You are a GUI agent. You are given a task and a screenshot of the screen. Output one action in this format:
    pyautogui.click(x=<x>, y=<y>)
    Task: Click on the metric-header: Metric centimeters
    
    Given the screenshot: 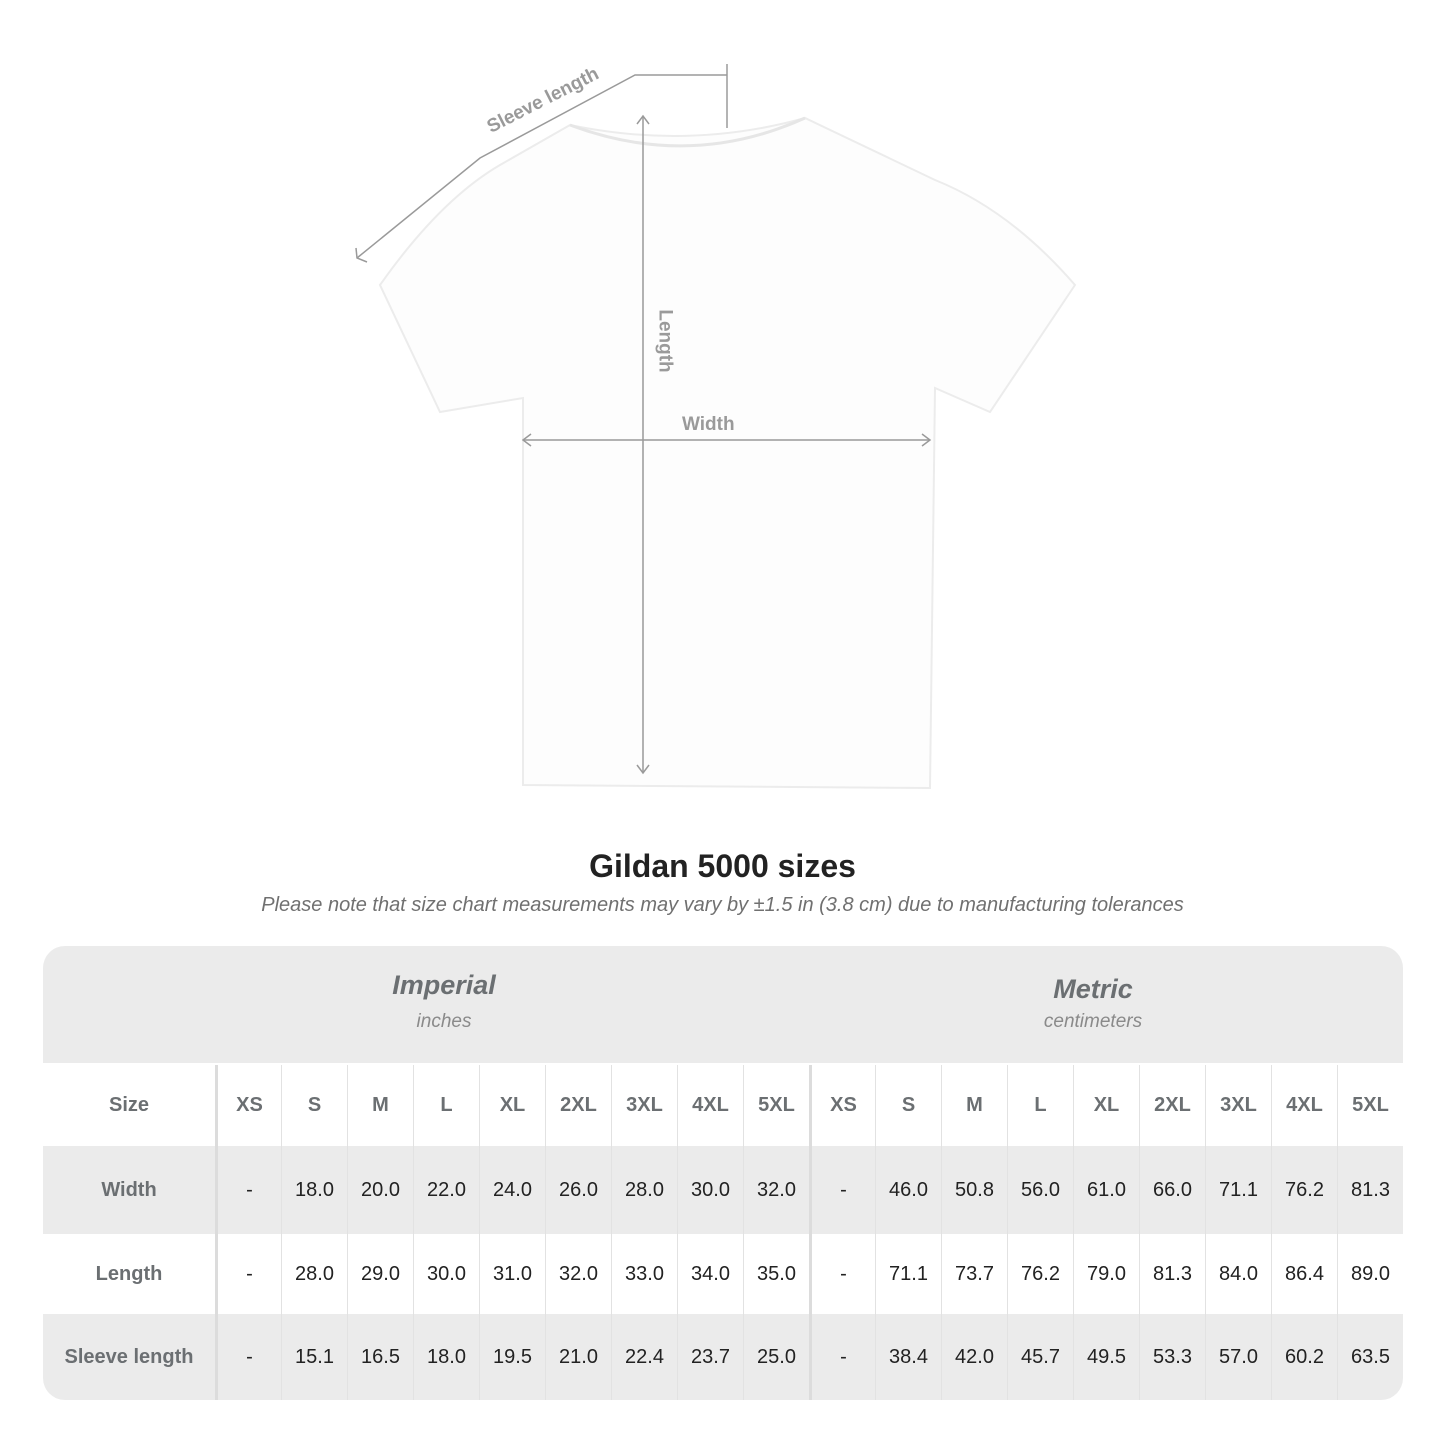 What is the action you would take?
    pyautogui.click(x=1093, y=1003)
    